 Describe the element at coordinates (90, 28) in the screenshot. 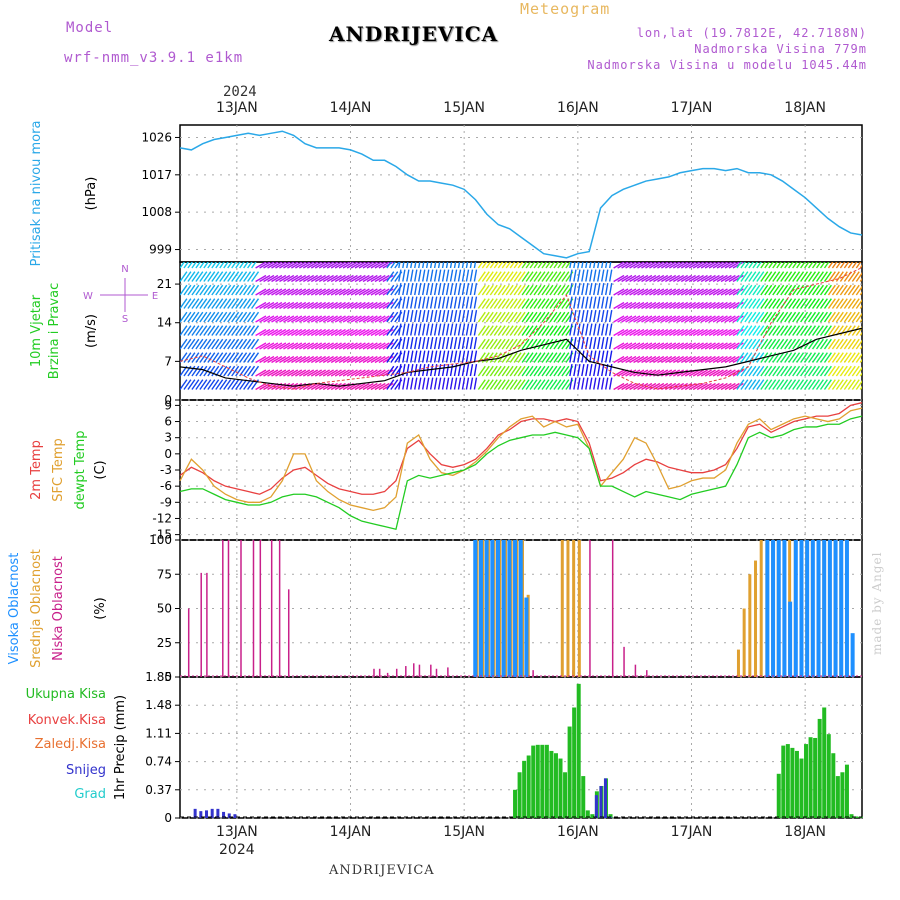

I see `model-label: Model` at that location.